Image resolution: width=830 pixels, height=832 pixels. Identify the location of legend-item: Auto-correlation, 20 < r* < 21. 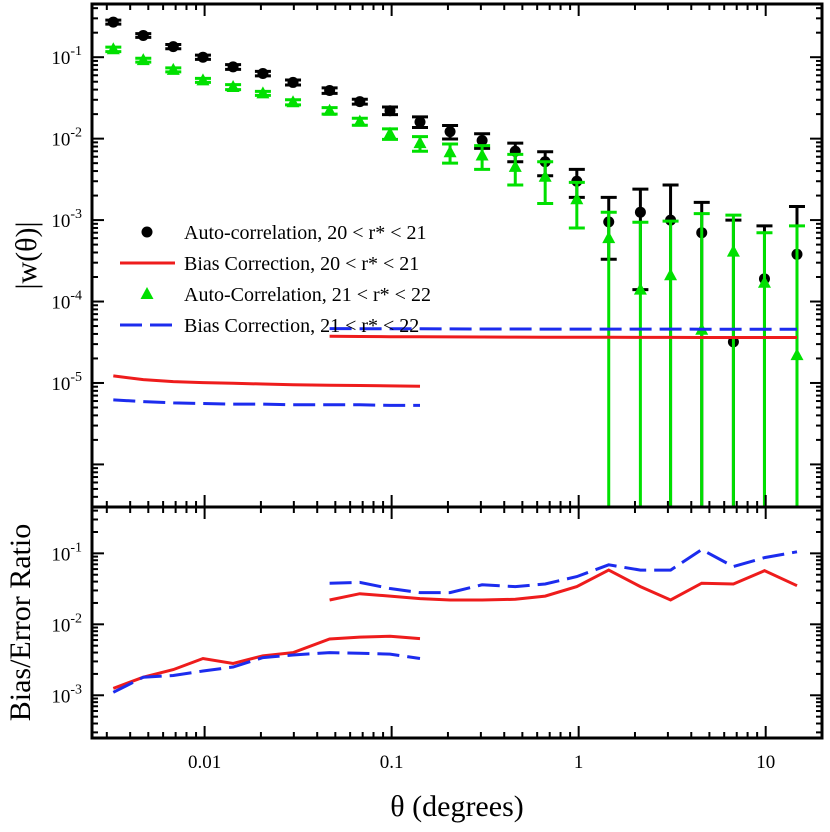
(284, 233).